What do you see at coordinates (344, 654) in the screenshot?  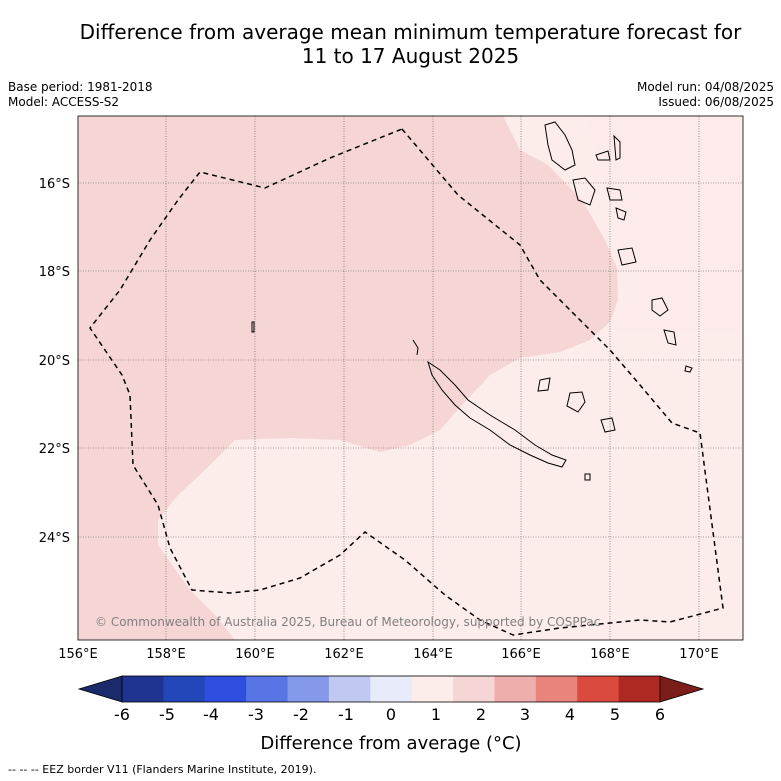 I see `lon-label: 162°E` at bounding box center [344, 654].